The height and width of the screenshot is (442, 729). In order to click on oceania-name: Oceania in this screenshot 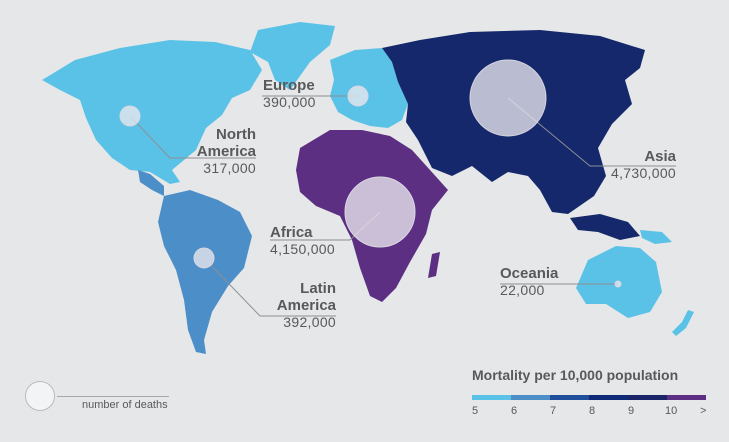, I will do `click(529, 273)`.